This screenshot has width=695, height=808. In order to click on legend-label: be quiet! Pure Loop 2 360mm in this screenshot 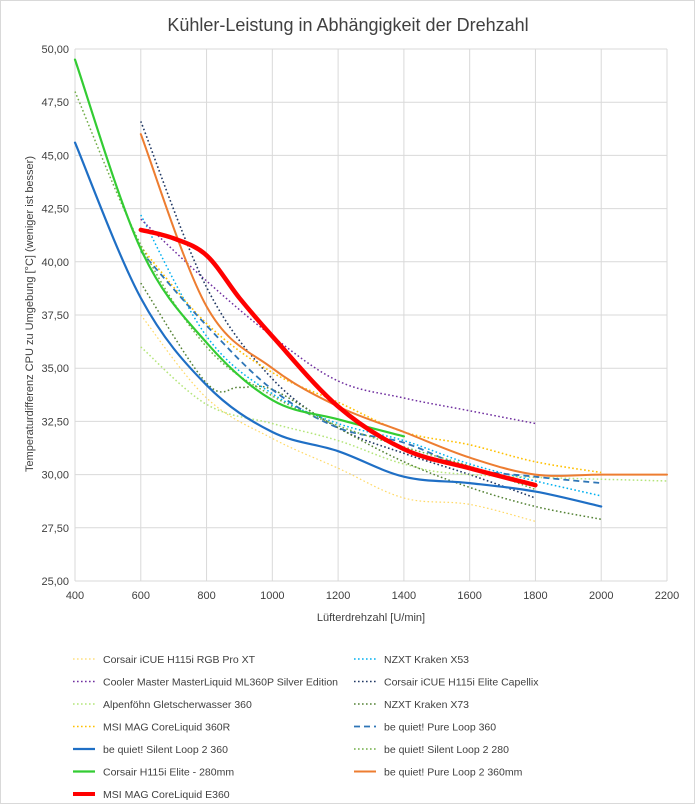, I will do `click(453, 773)`.